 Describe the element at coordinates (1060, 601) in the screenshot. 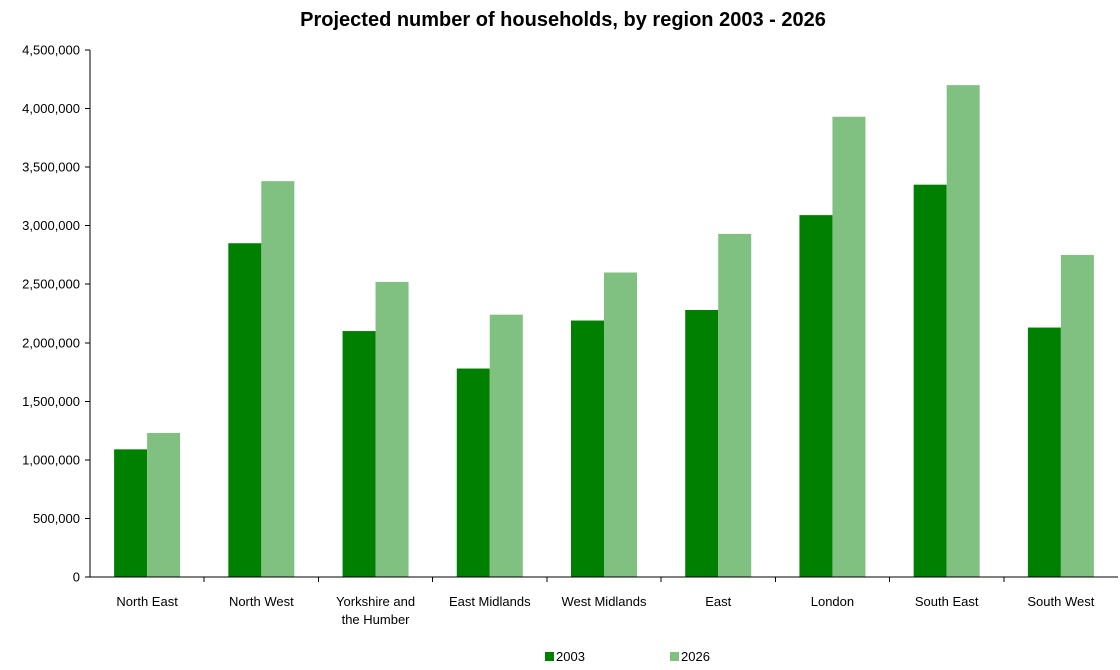

I see `x-tick-label: South West` at that location.